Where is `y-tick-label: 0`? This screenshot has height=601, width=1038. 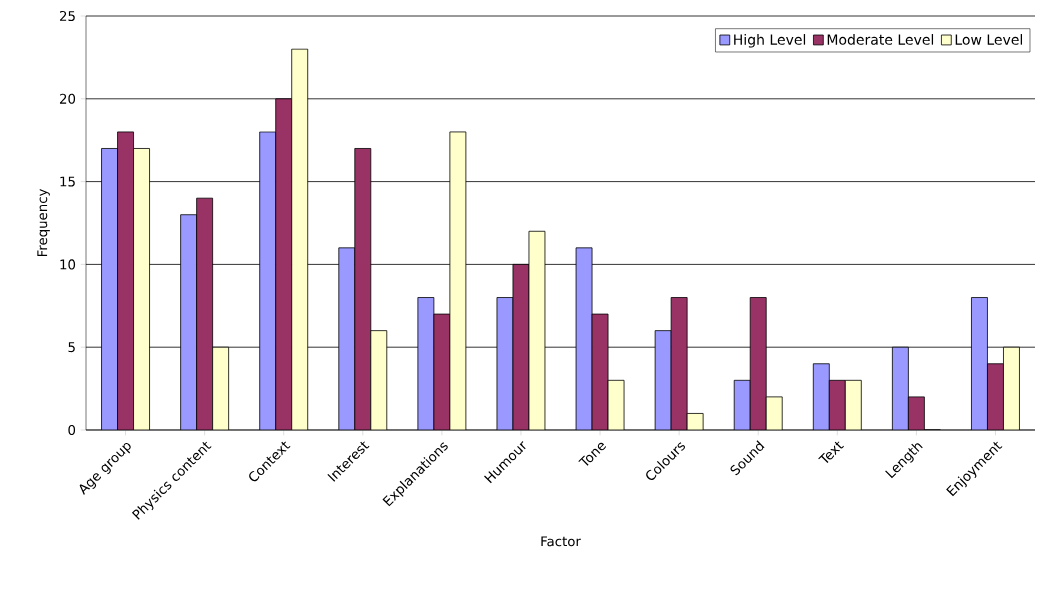
y-tick-label: 0 is located at coordinates (72, 430).